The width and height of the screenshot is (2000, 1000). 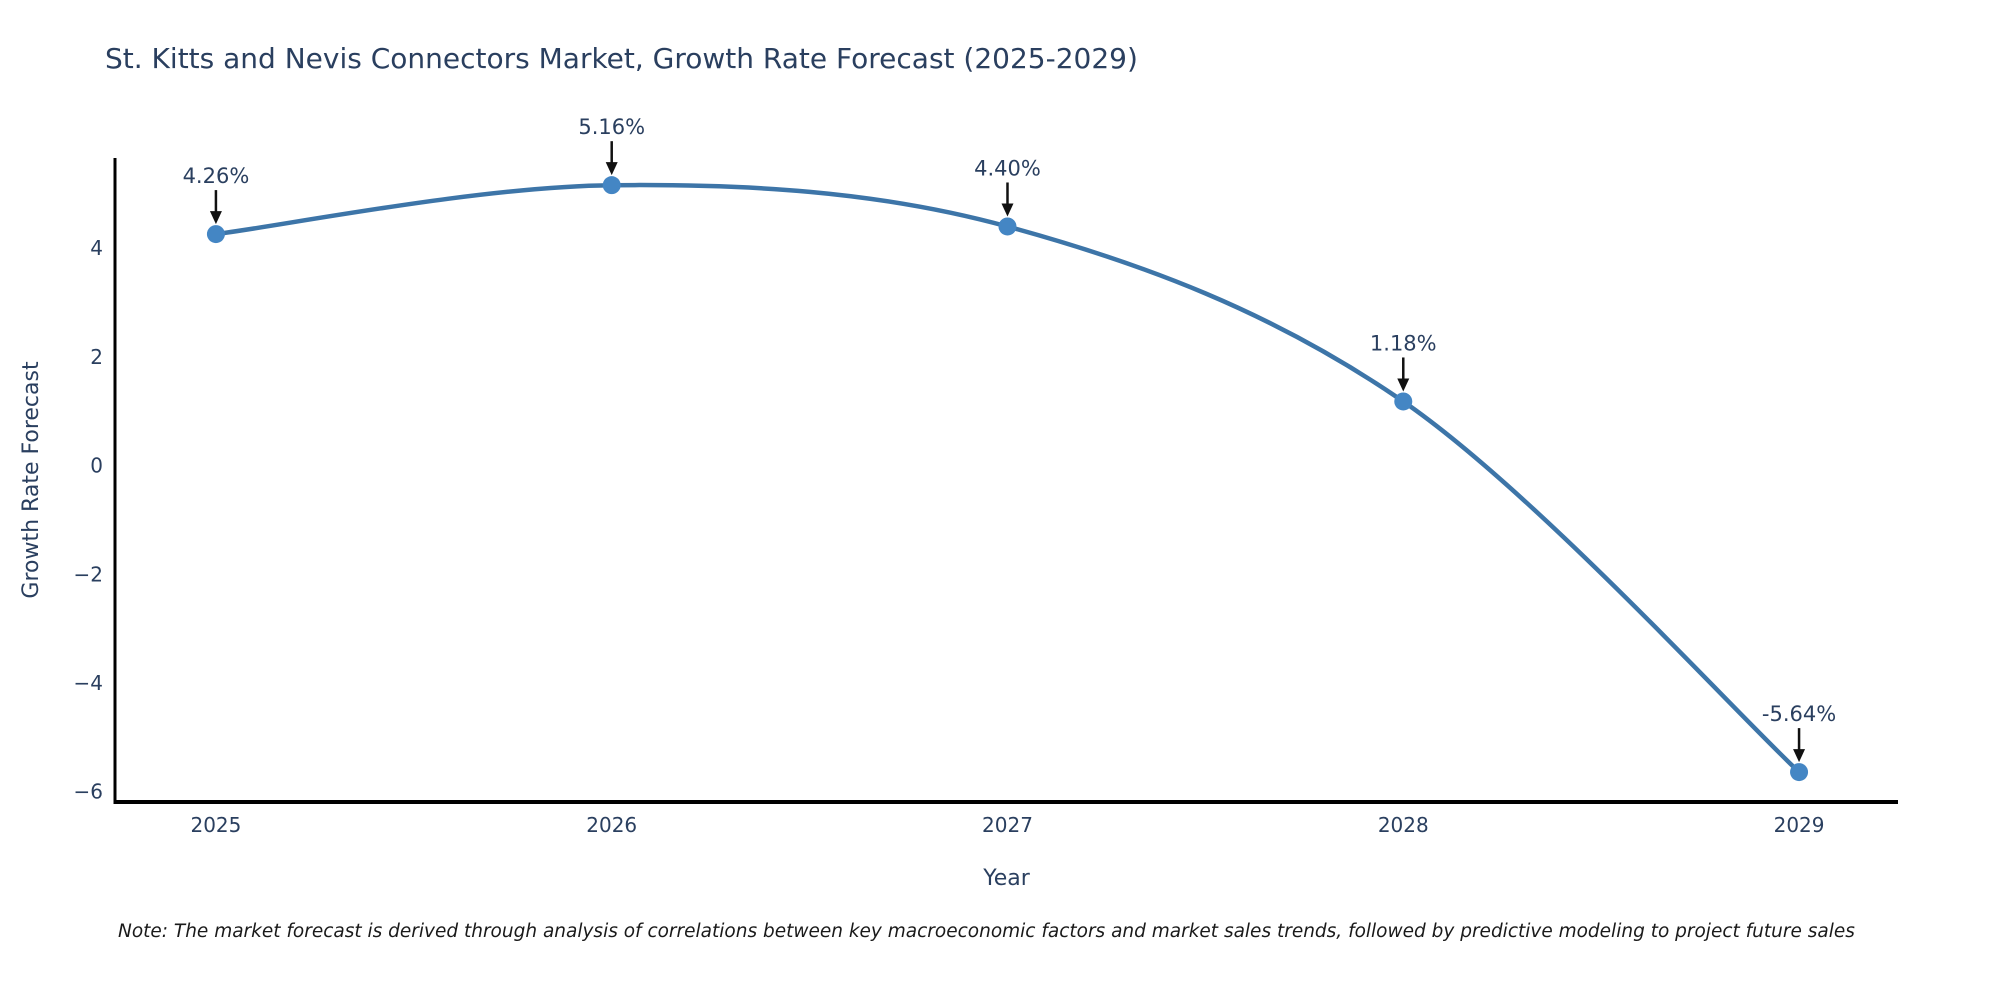 I want to click on x-tick-label: 2025, so click(x=215, y=825).